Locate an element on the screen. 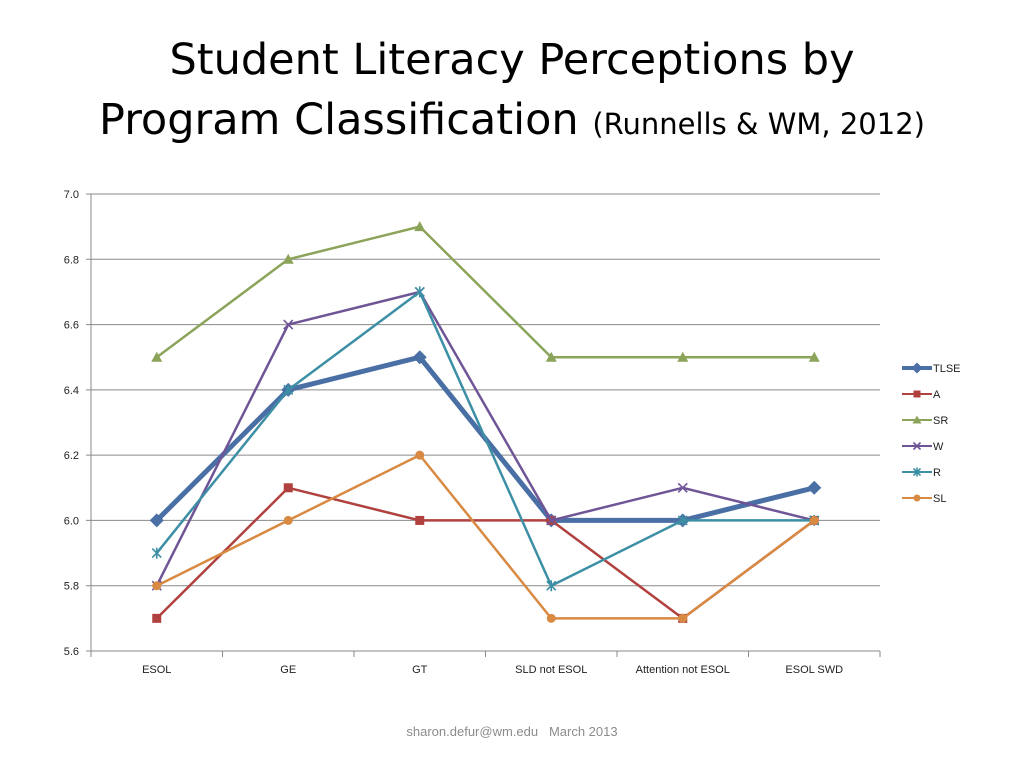  y-tick-label: 6.6 is located at coordinates (71, 326).